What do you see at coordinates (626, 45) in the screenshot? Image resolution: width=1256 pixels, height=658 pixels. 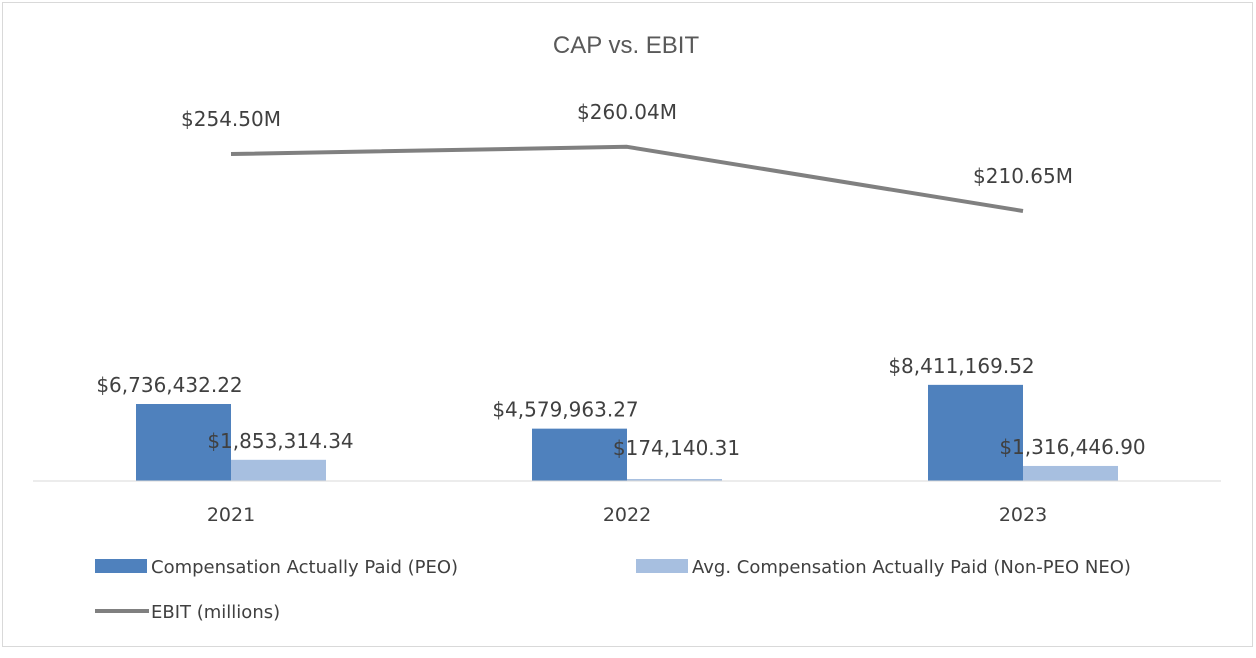 I see `chart-title: CAP vs. EBIT` at bounding box center [626, 45].